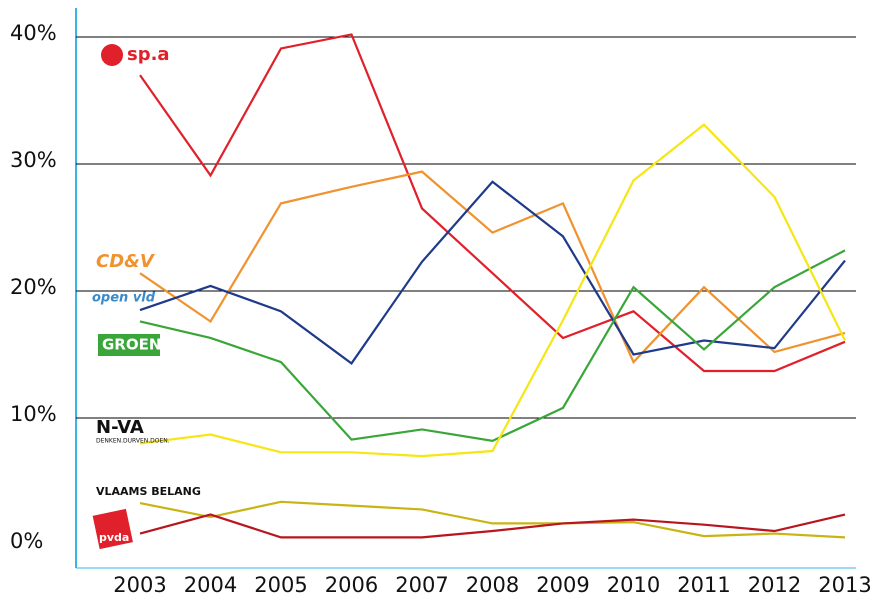 Image resolution: width=874 pixels, height=607 pixels. I want to click on x-tick-label: 2004, so click(210, 585).